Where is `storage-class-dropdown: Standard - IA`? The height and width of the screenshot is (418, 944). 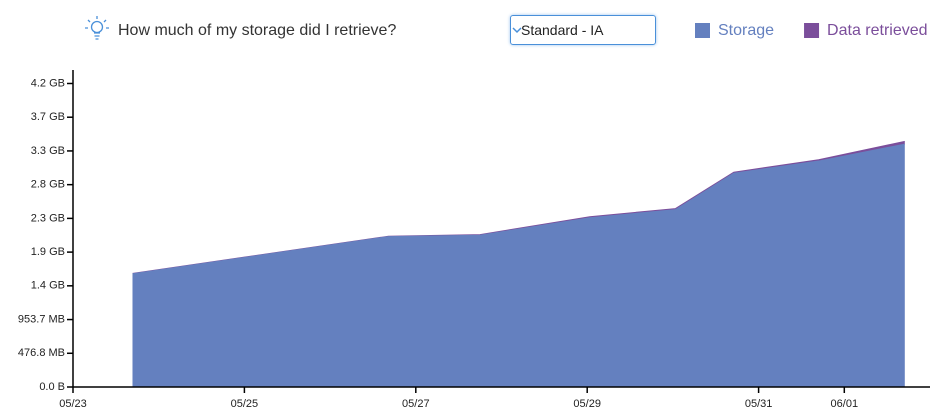 storage-class-dropdown: Standard - IA is located at coordinates (583, 30).